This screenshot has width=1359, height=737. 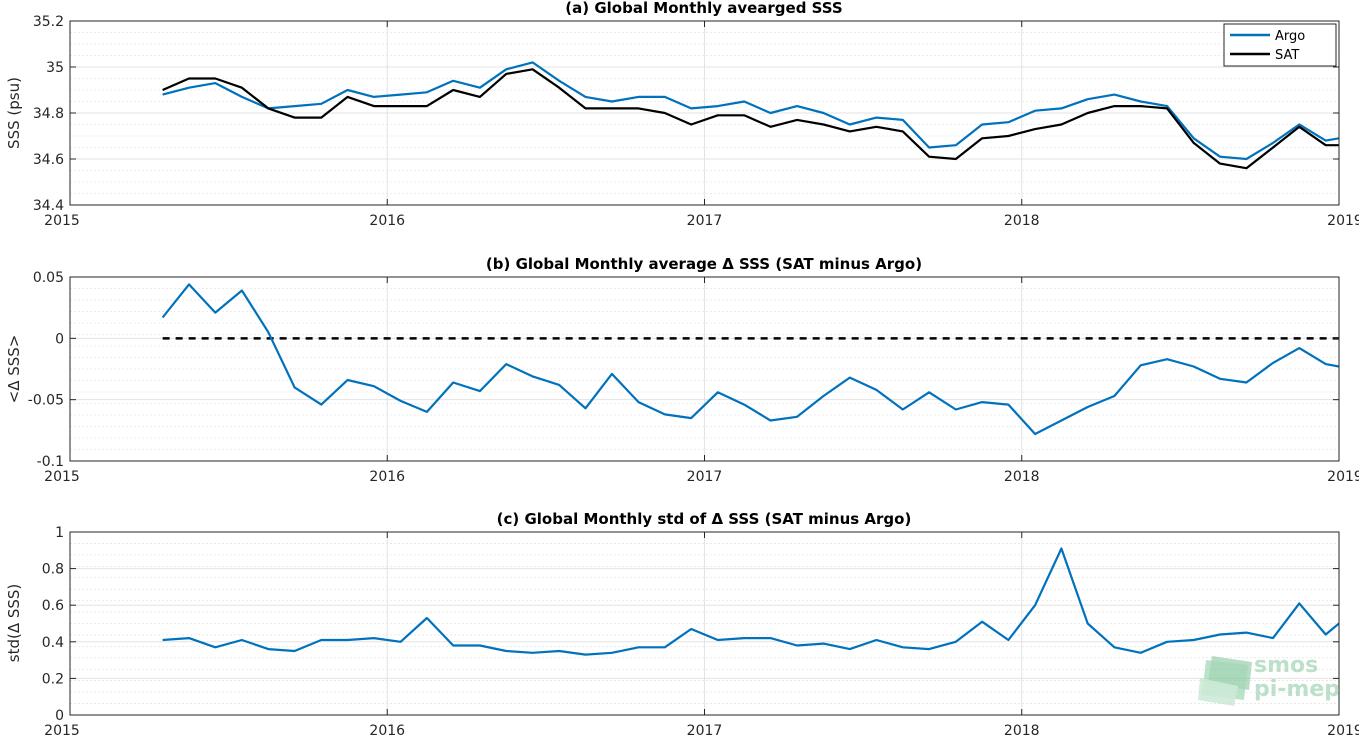 I want to click on panel-c-delta-series-line, so click(x=750, y=601).